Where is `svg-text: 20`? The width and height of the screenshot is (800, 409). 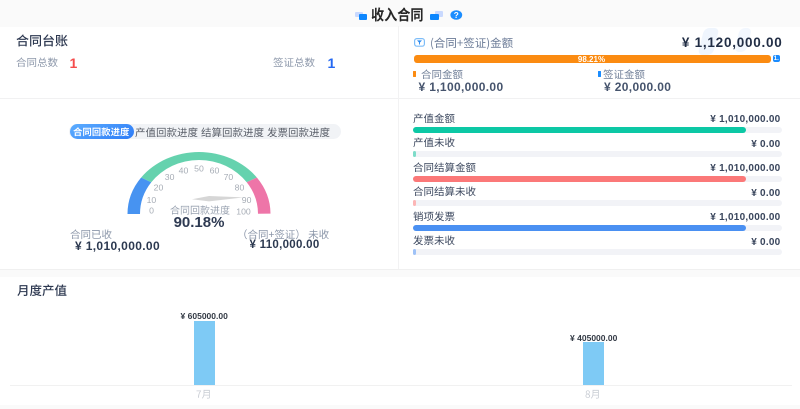 svg-text: 20 is located at coordinates (159, 187).